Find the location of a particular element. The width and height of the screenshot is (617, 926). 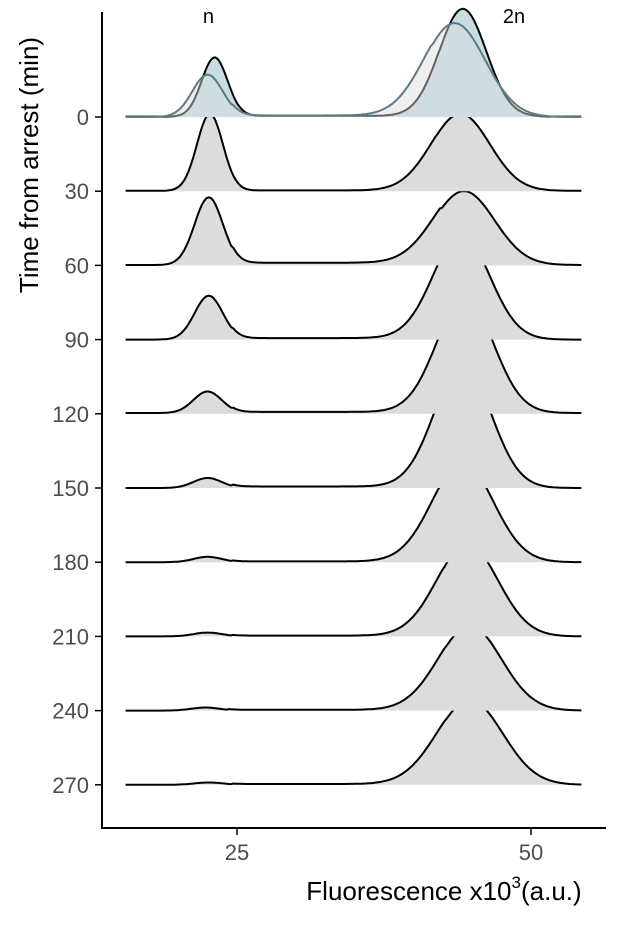

y-tick-label-180: 180 is located at coordinates (70, 562).